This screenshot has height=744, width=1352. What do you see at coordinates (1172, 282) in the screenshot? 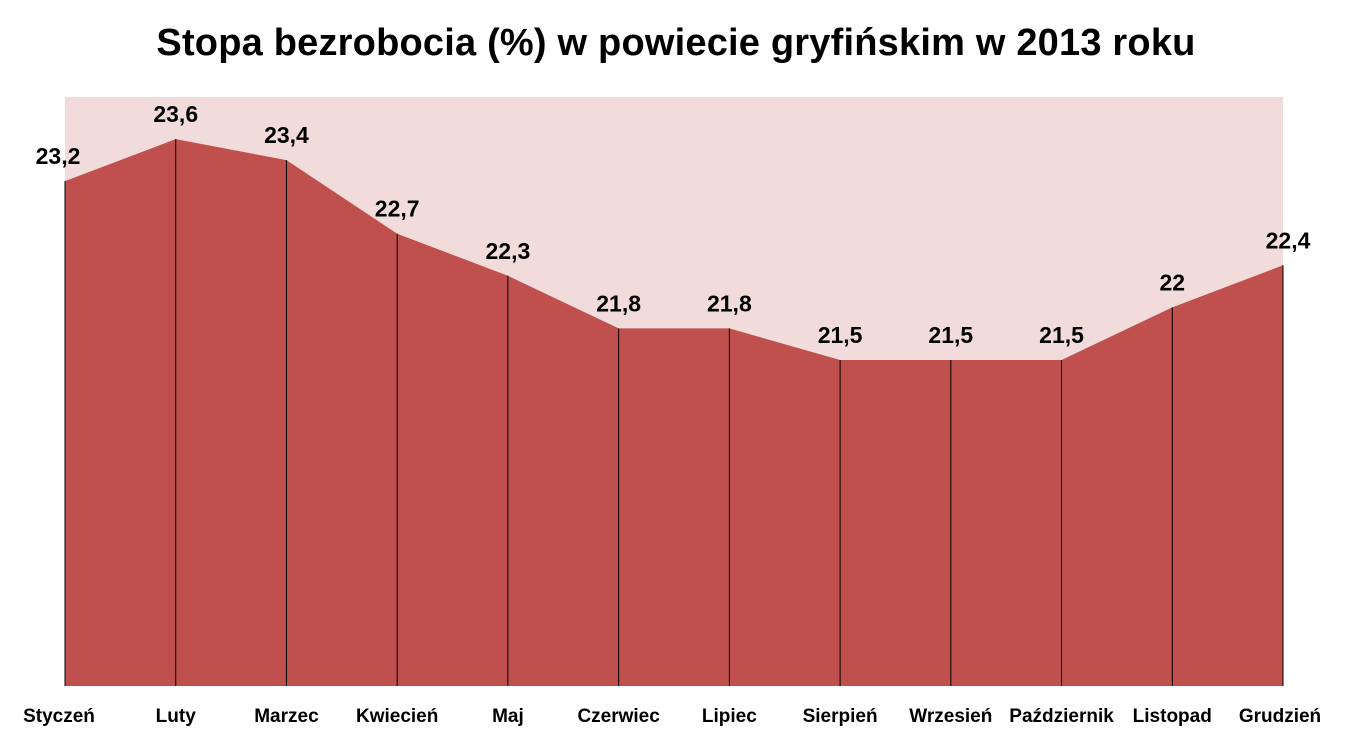
I see `data-label: 22` at bounding box center [1172, 282].